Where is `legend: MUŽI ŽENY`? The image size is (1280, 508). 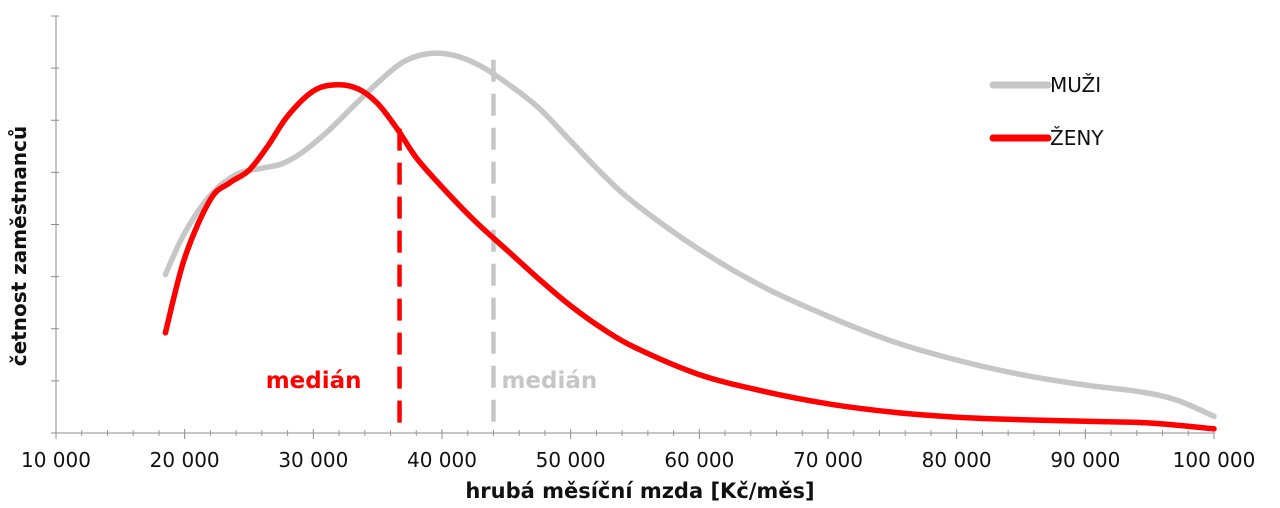 legend: MUŽI ŽENY is located at coordinates (1046, 111).